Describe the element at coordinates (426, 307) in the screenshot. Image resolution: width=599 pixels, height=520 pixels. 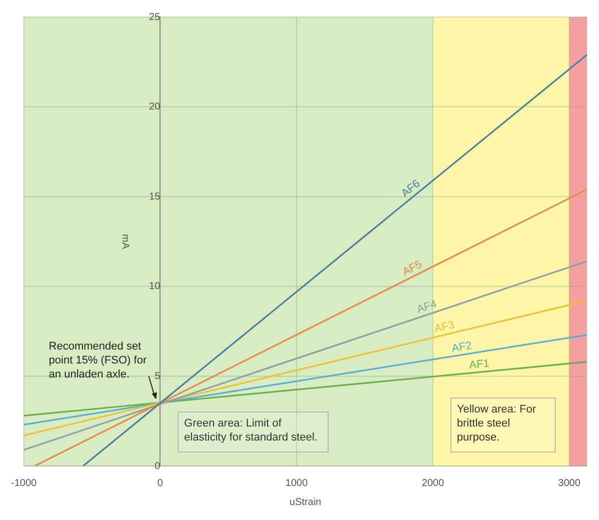
I see `text: AF4` at that location.